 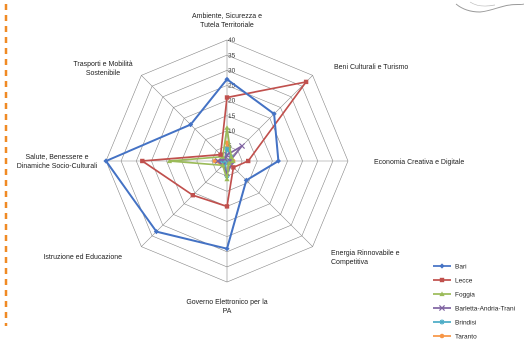 What do you see at coordinates (232, 131) in the screenshot?
I see `tick-label: 10` at bounding box center [232, 131].